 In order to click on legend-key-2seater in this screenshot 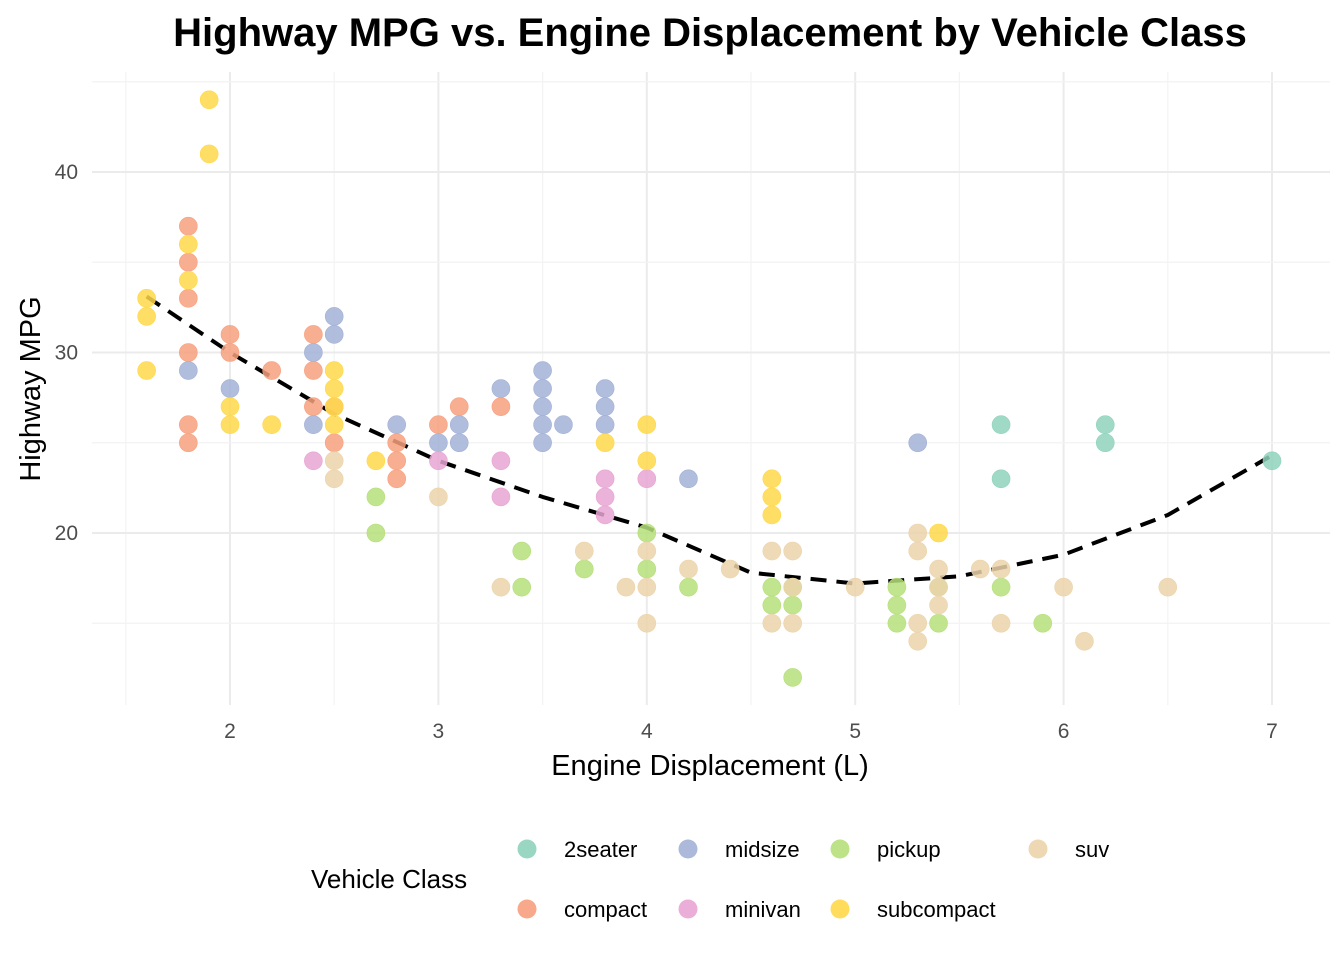, I will do `click(527, 849)`.